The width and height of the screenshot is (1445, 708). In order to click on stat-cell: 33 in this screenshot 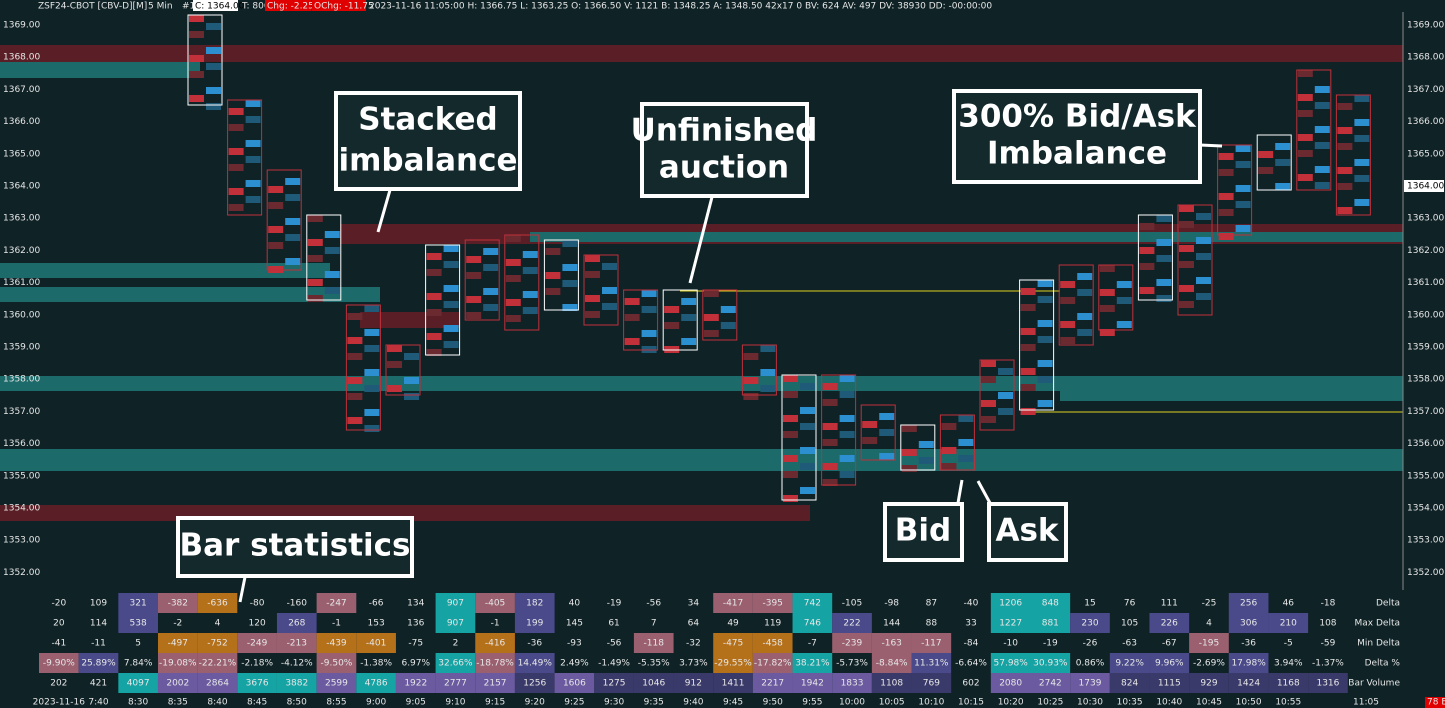, I will do `click(970, 624)`.